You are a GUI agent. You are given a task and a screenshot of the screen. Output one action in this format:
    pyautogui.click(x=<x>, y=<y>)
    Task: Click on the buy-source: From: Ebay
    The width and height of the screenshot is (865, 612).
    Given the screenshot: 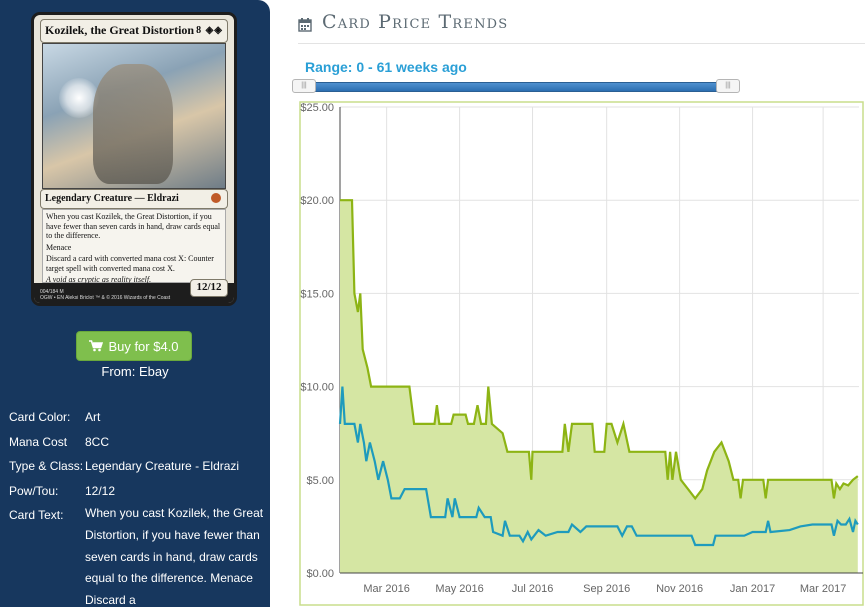 What is the action you would take?
    pyautogui.click(x=135, y=371)
    